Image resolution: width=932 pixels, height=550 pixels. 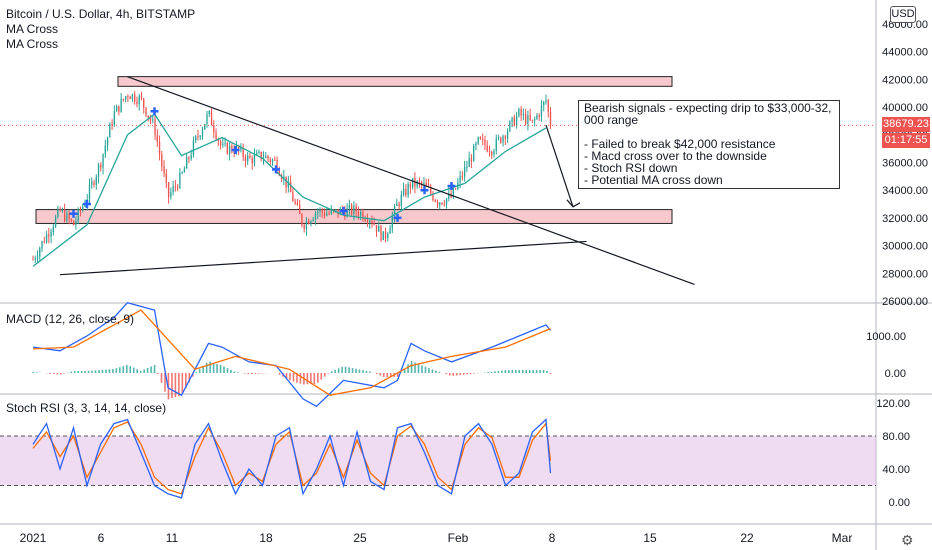 I want to click on indicator-ma-cross-2: MA Cross, so click(x=32, y=44).